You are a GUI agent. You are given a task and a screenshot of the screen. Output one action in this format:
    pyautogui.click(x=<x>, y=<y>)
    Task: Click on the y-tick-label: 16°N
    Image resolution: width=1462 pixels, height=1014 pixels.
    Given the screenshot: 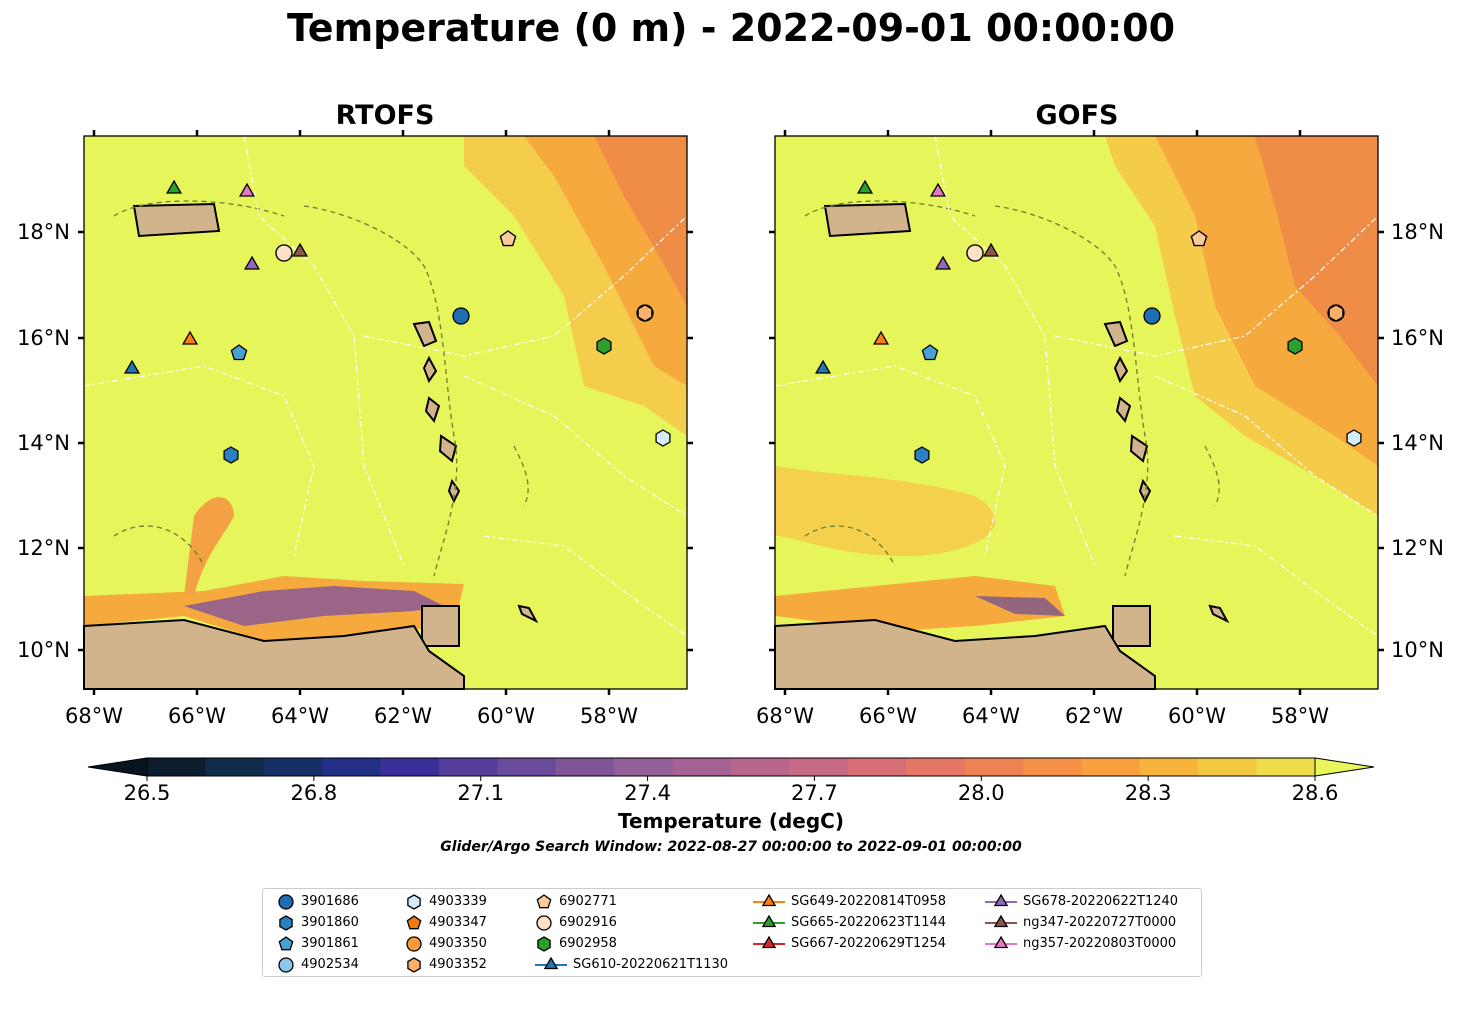 What is the action you would take?
    pyautogui.click(x=43, y=338)
    